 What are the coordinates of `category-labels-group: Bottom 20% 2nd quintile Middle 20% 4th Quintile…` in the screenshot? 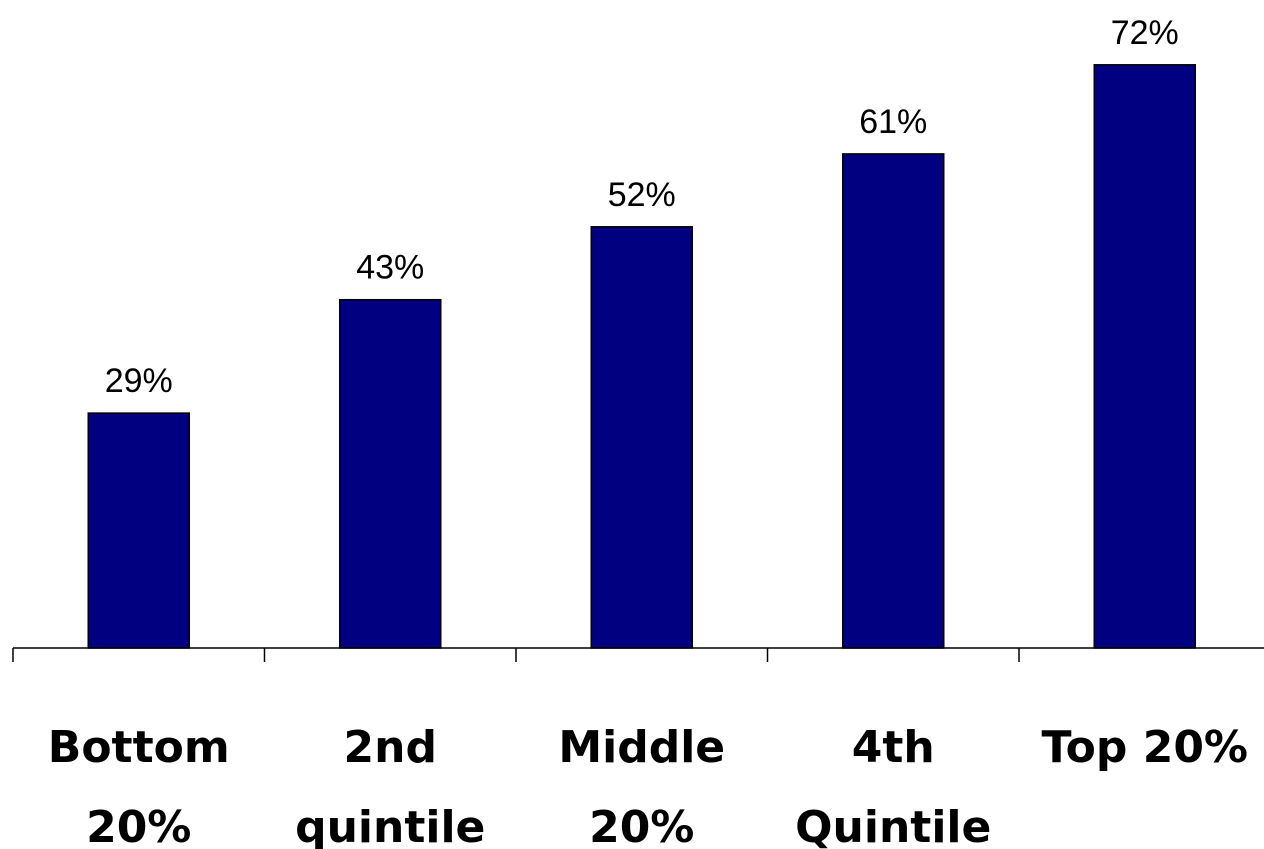 It's located at (648, 785).